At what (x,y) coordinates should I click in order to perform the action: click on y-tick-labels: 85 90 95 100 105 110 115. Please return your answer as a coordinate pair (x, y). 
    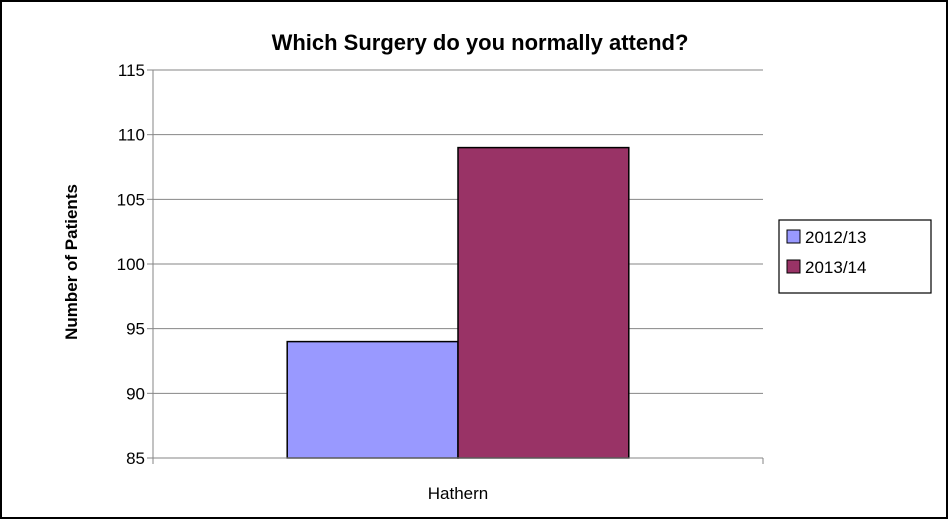
    Looking at the image, I should click on (131, 264).